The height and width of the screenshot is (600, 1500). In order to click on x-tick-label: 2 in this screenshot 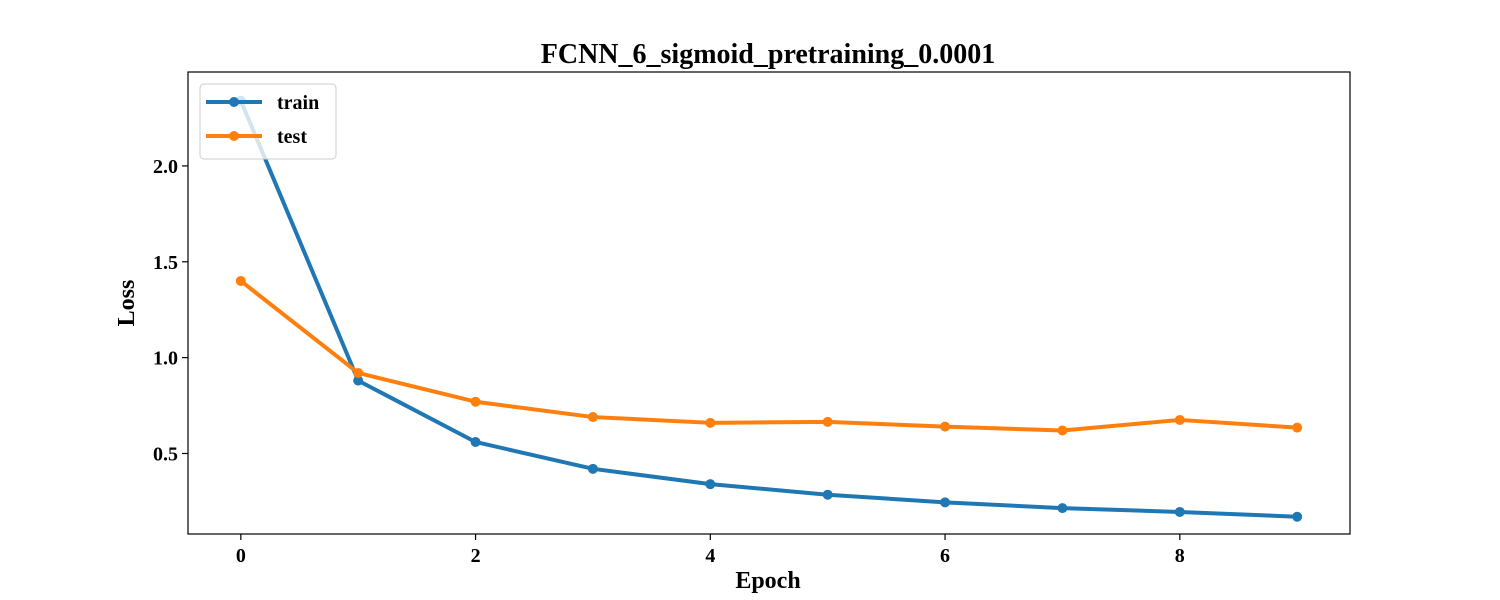, I will do `click(476, 556)`.